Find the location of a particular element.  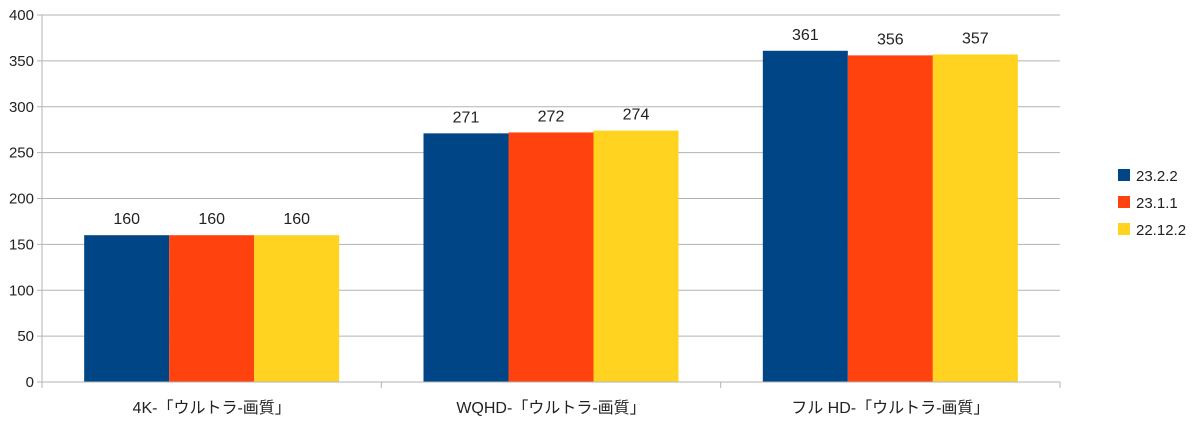

data-label: 272 is located at coordinates (551, 116).